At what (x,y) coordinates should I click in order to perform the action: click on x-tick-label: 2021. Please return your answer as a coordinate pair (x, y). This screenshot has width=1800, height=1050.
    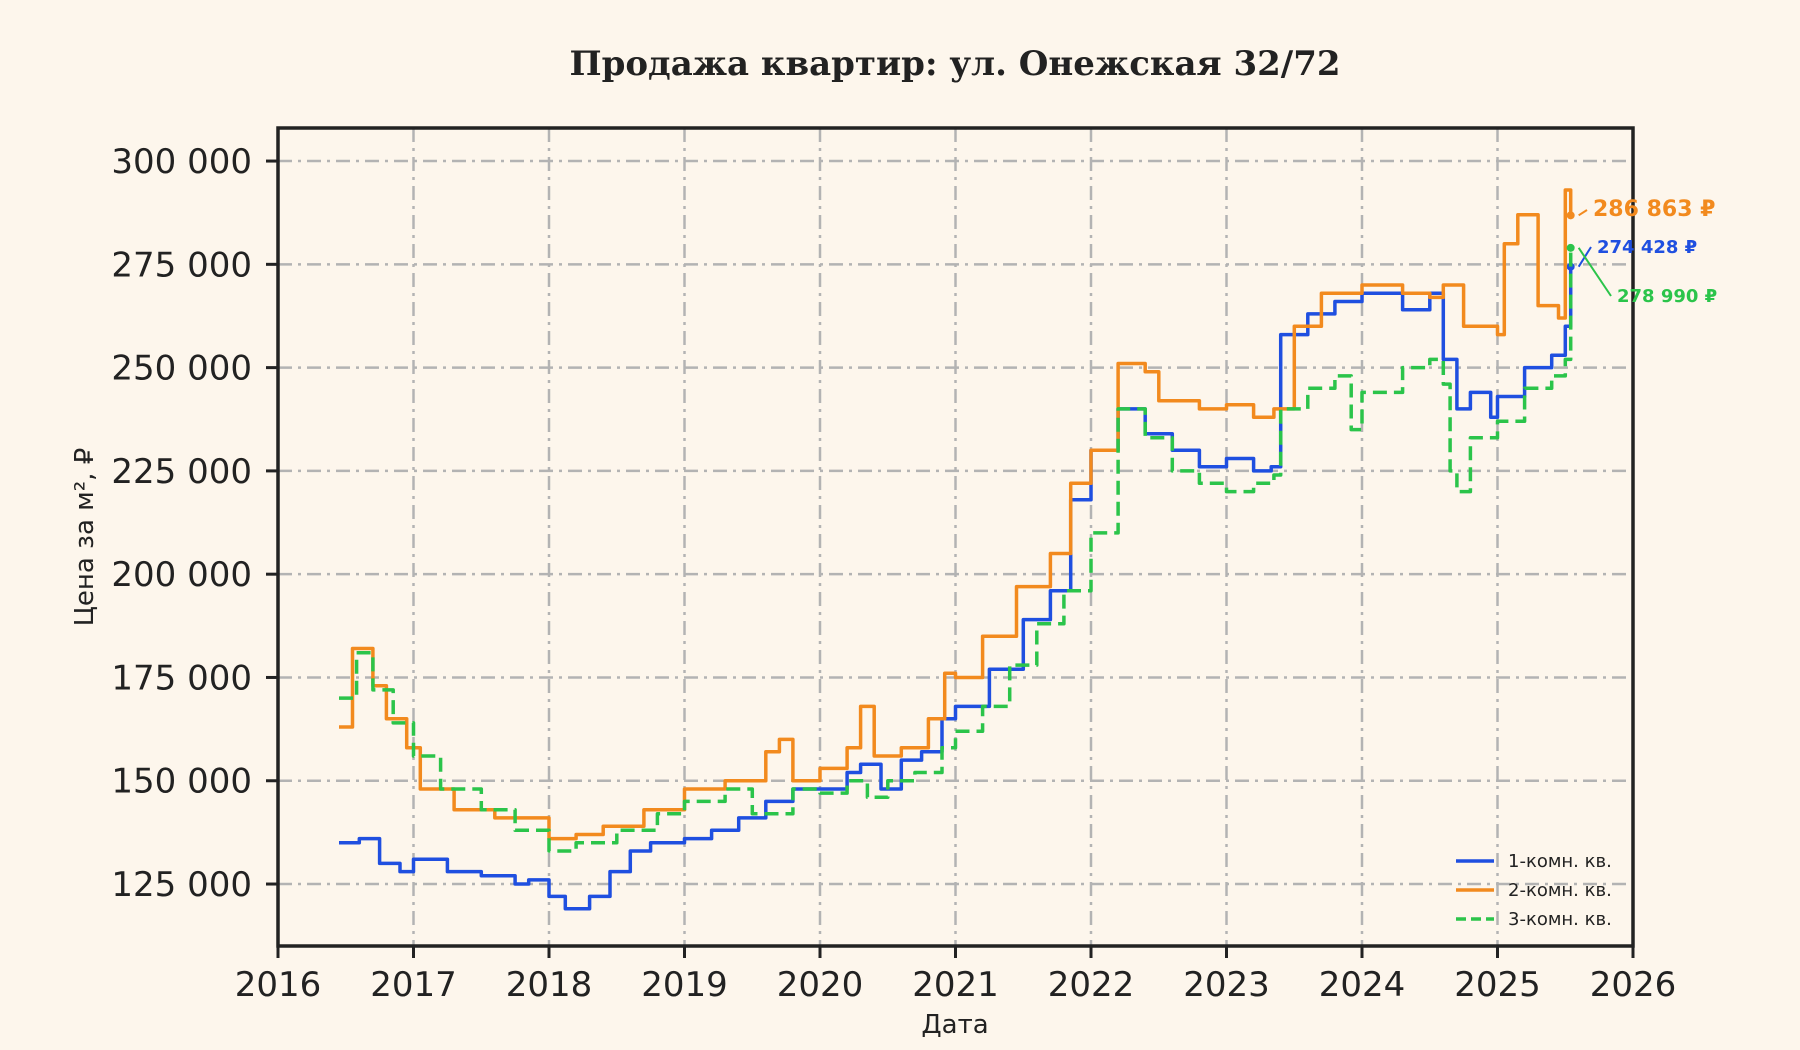
    Looking at the image, I should click on (955, 985).